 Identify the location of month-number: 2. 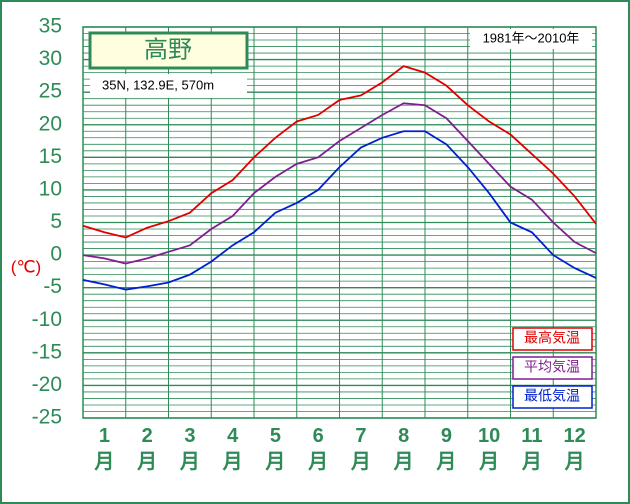
(147, 436).